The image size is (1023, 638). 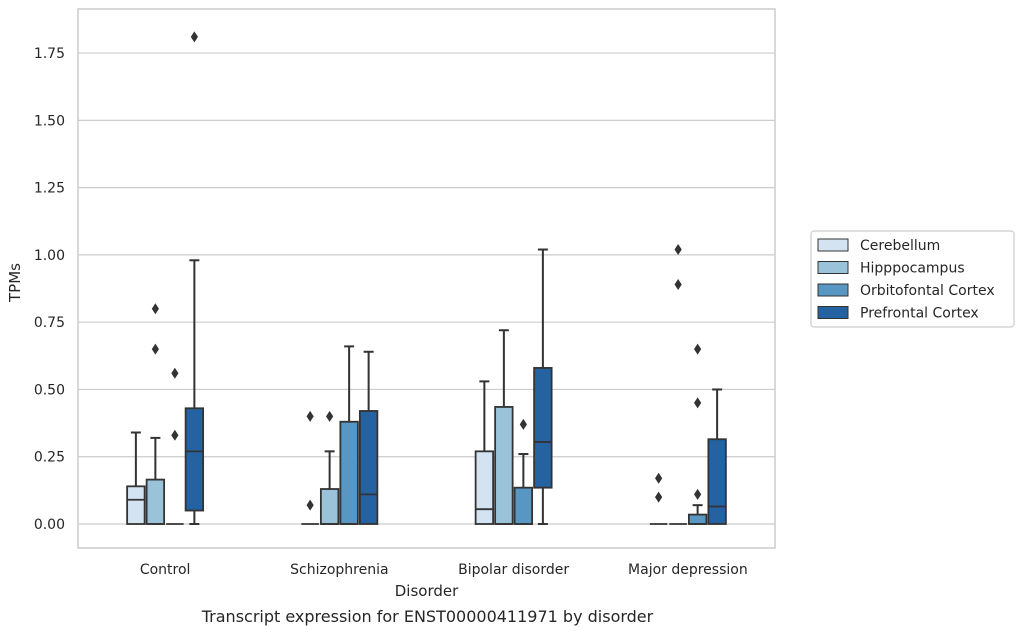 What do you see at coordinates (427, 591) in the screenshot?
I see `x-axis-label: Disorder` at bounding box center [427, 591].